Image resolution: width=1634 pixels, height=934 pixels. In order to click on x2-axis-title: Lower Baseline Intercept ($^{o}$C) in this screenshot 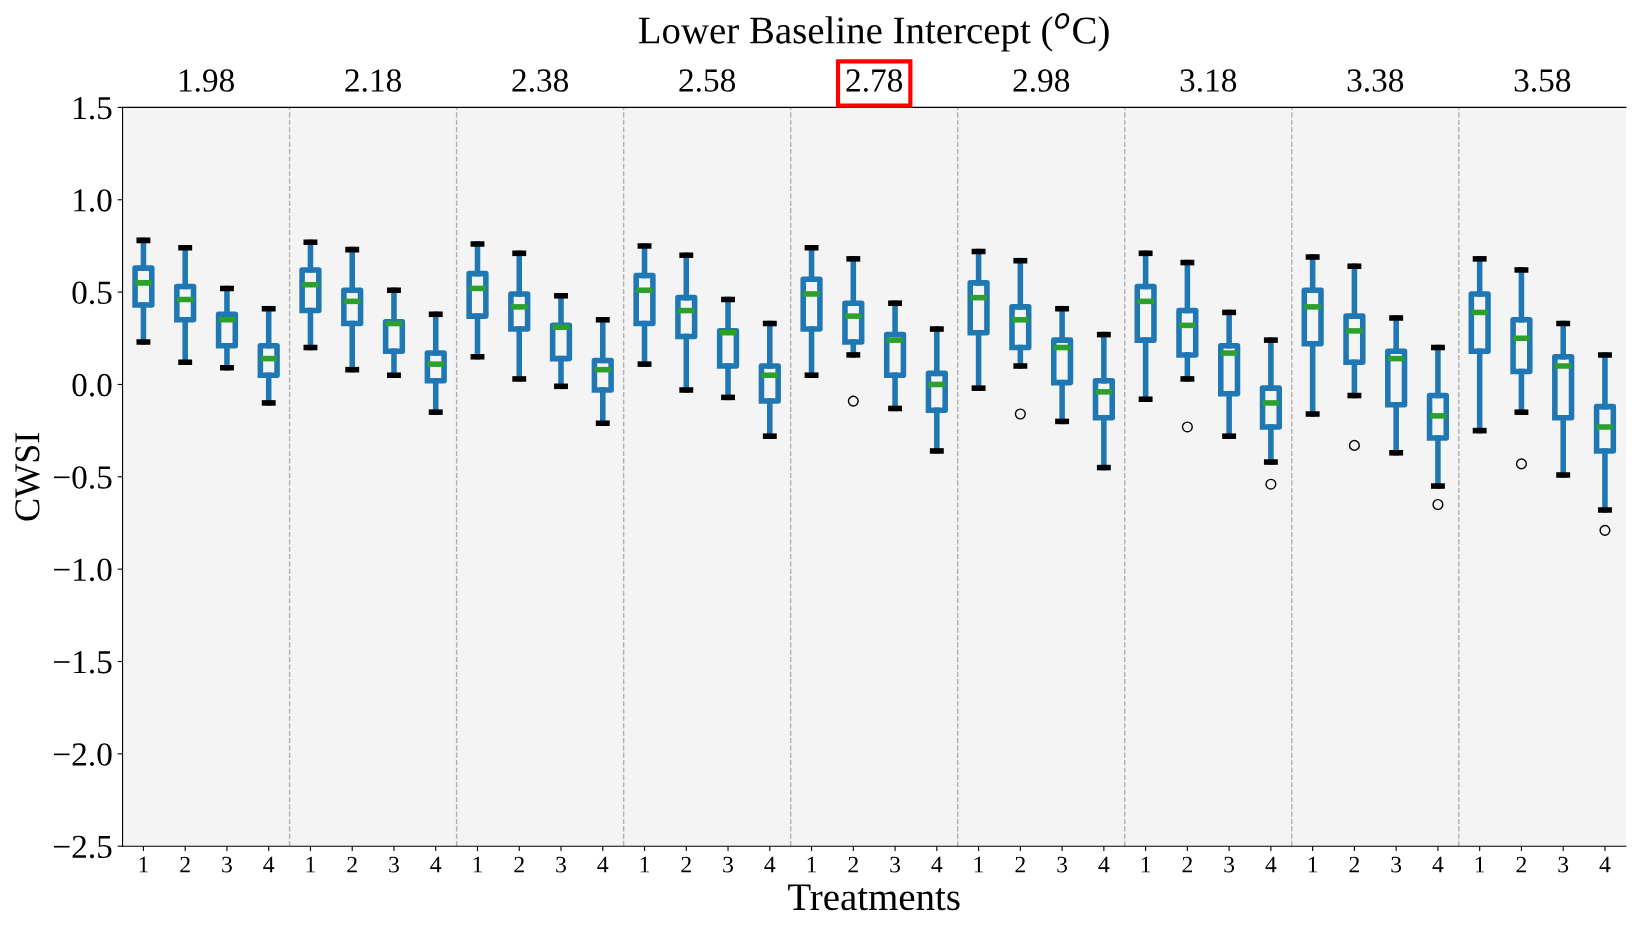, I will do `click(873, 32)`.